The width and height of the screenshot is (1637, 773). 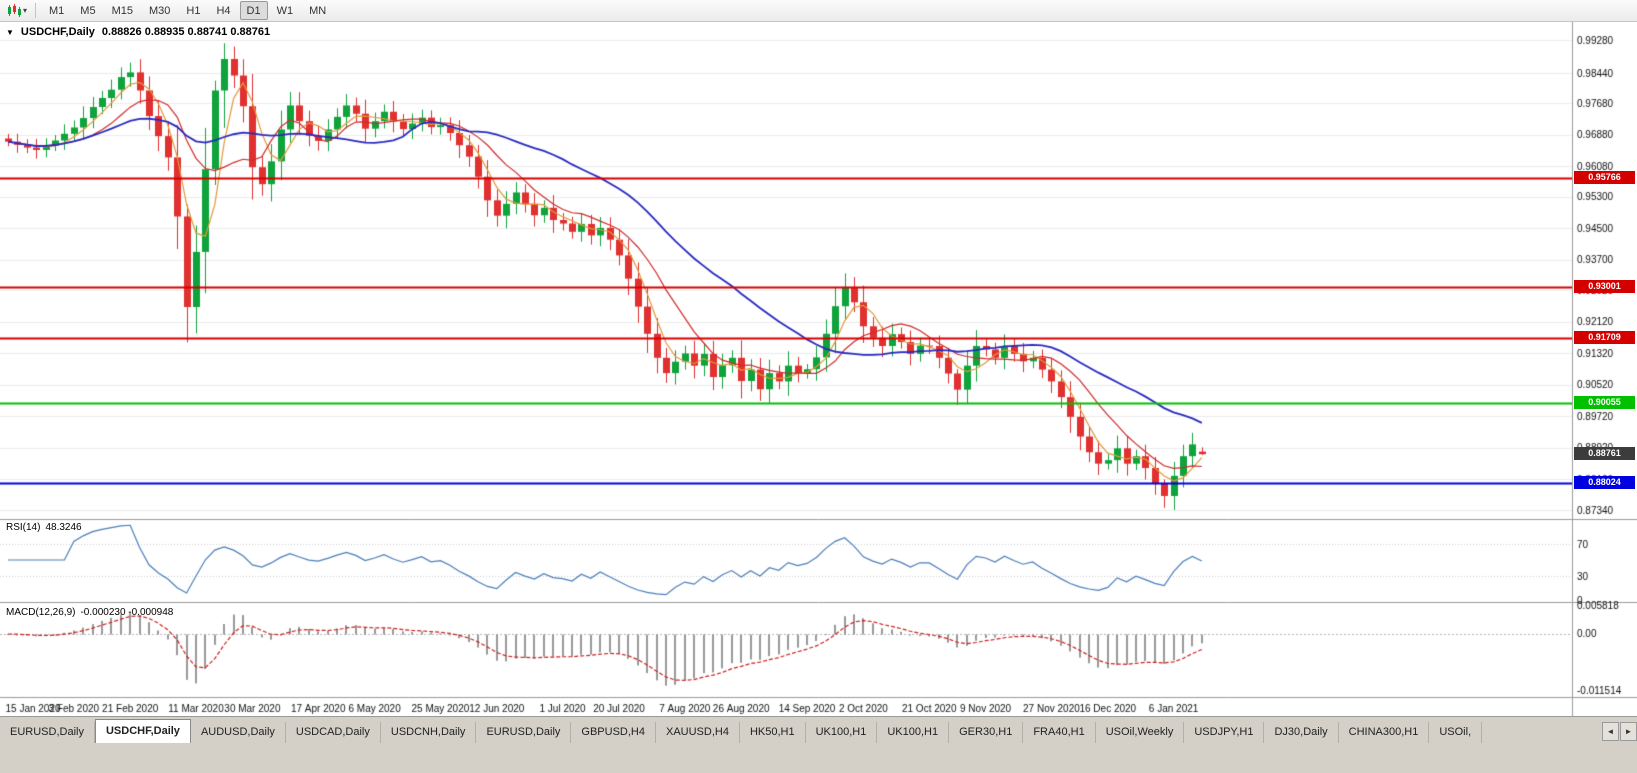 I want to click on timeframe-button-W1: W1, so click(x=285, y=10).